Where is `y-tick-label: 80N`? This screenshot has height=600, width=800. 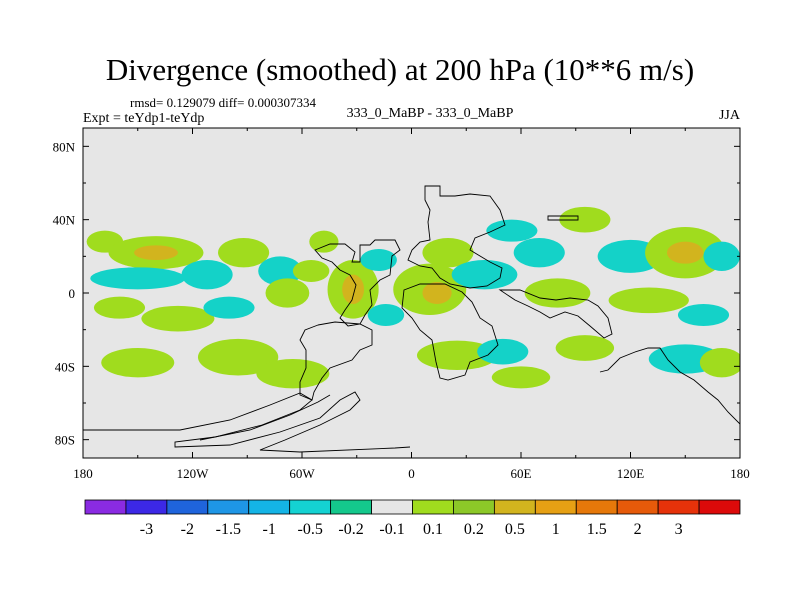 y-tick-label: 80N is located at coordinates (64, 146).